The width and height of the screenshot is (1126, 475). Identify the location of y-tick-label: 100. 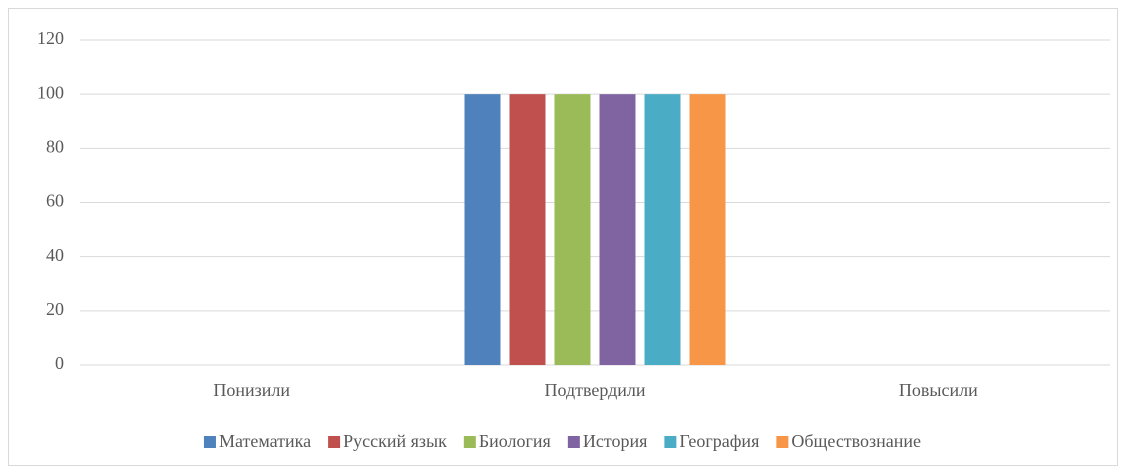
(50, 92).